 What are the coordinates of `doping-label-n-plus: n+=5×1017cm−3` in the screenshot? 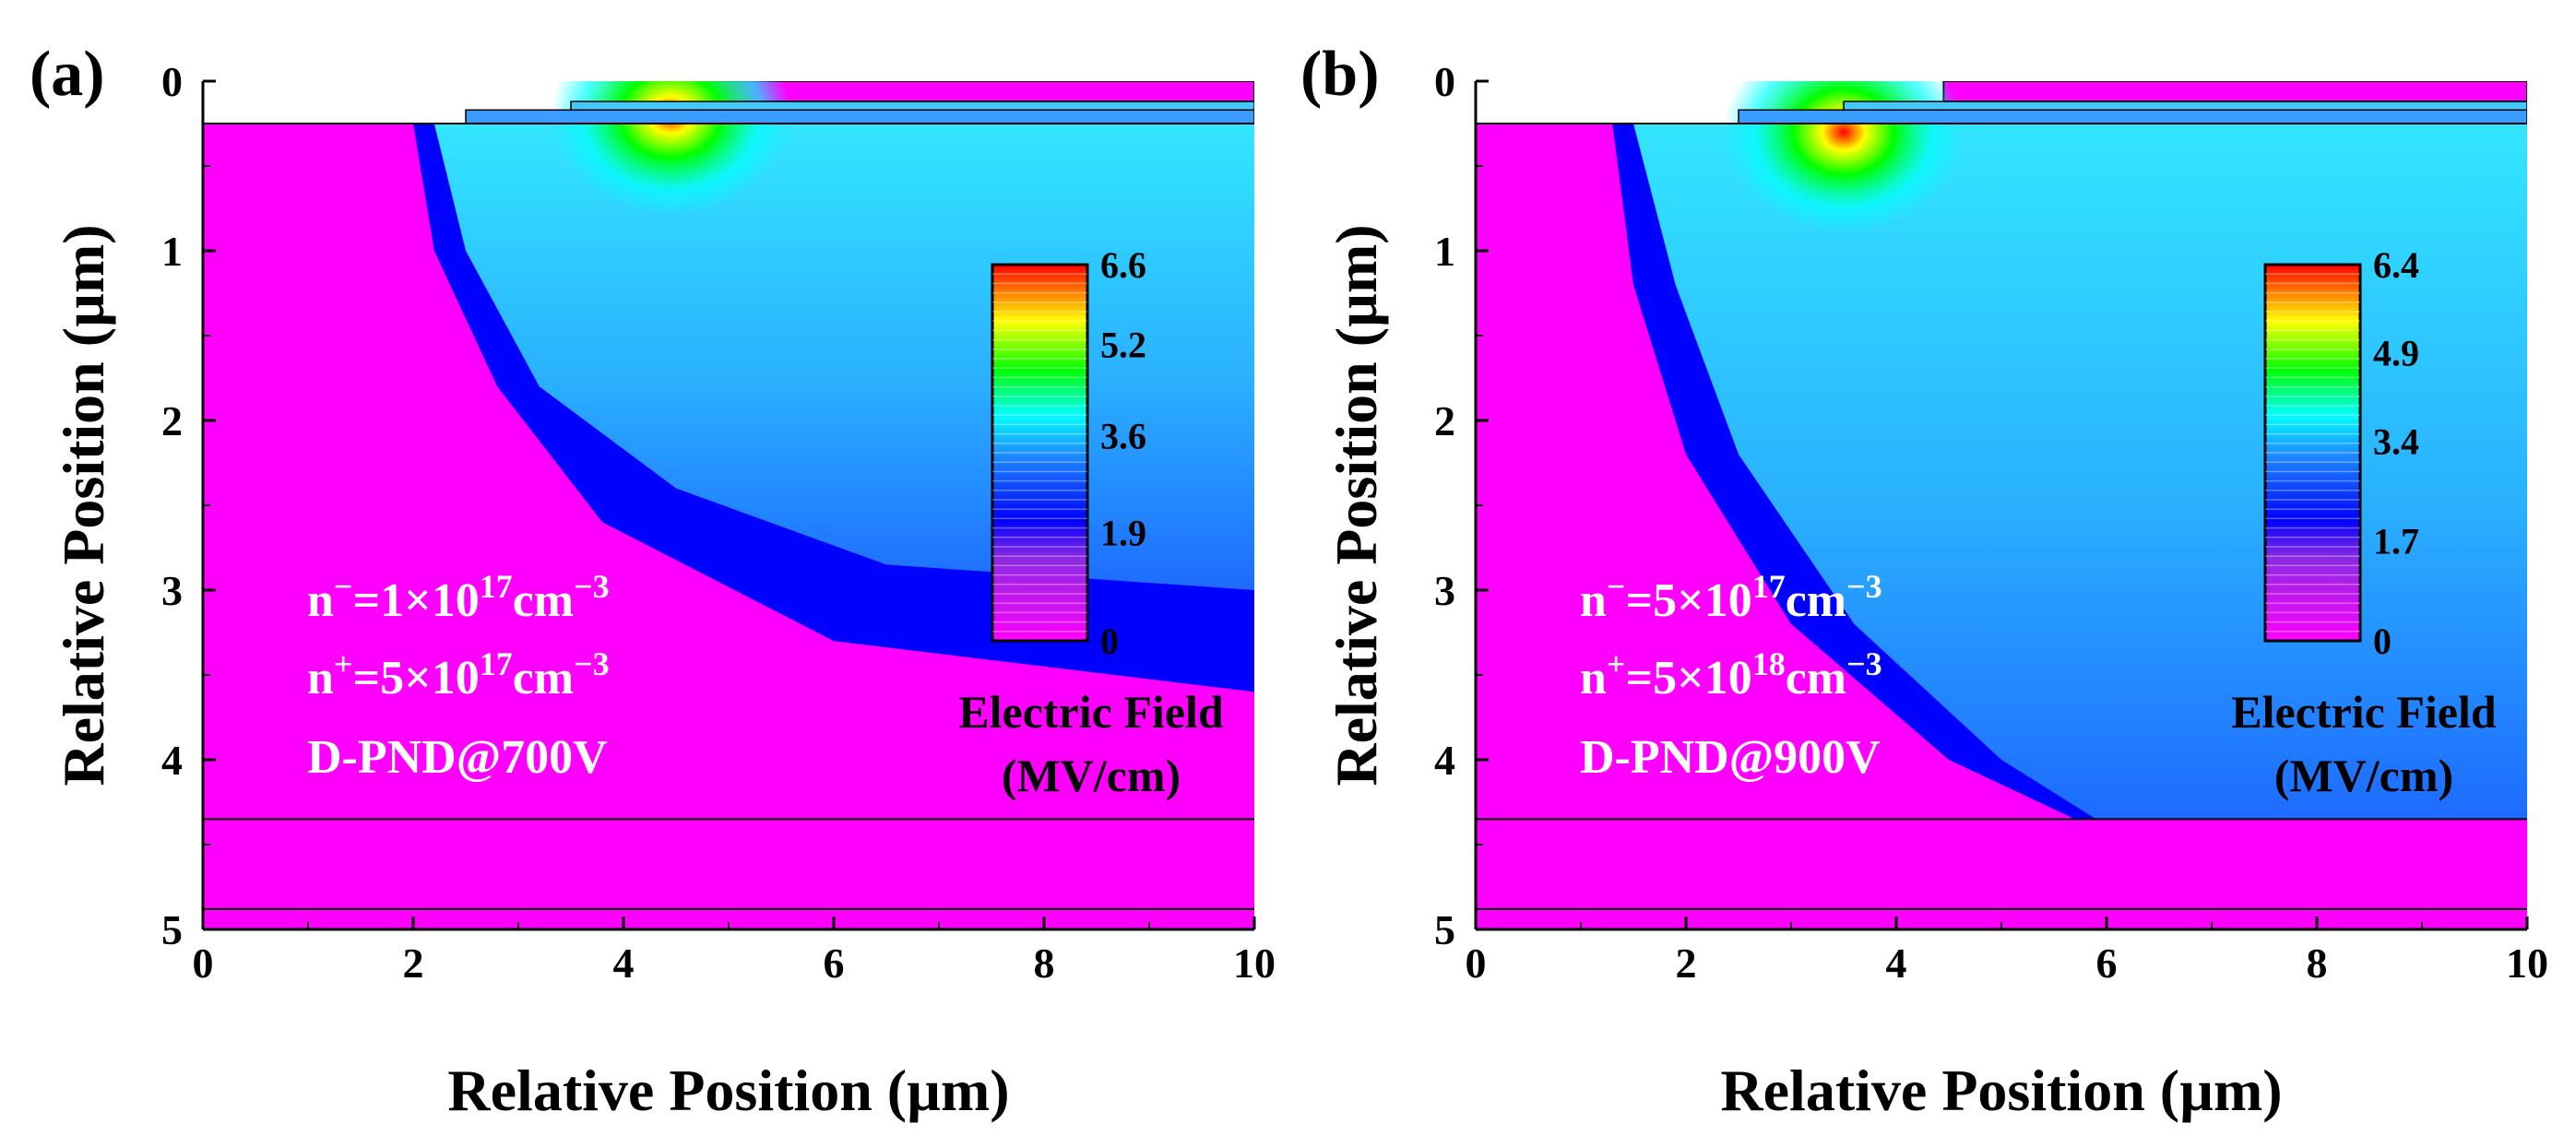 It's located at (458, 674).